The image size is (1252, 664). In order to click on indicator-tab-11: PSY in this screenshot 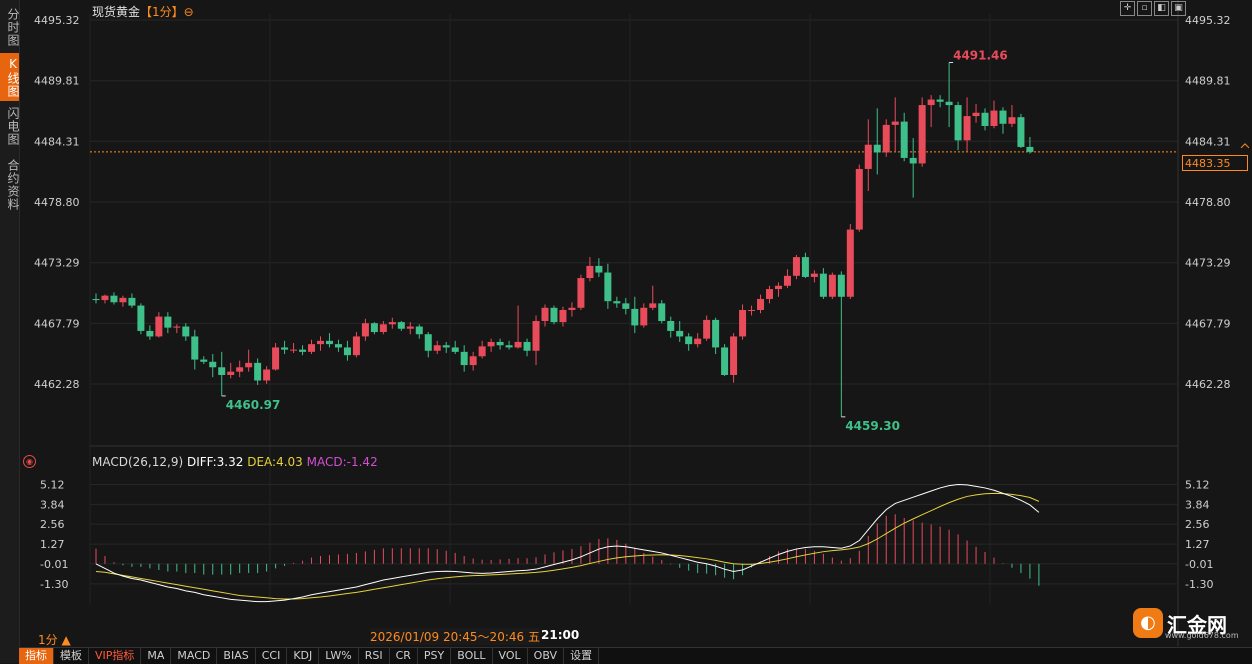, I will do `click(435, 656)`.